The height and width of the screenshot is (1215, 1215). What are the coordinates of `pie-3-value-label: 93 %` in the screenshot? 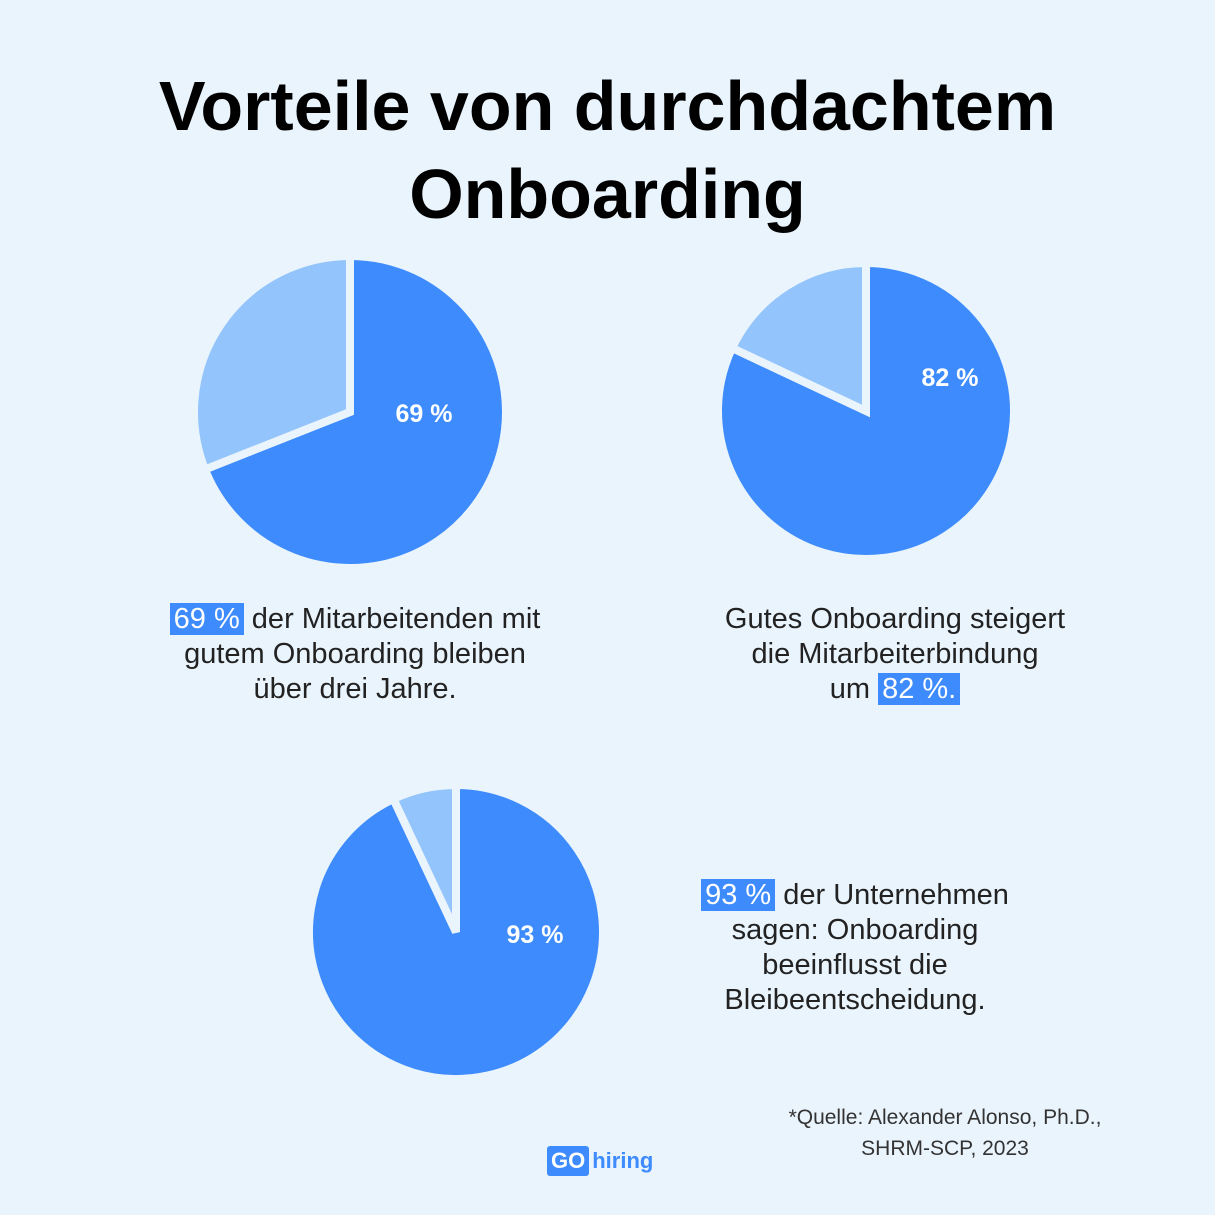 It's located at (535, 935).